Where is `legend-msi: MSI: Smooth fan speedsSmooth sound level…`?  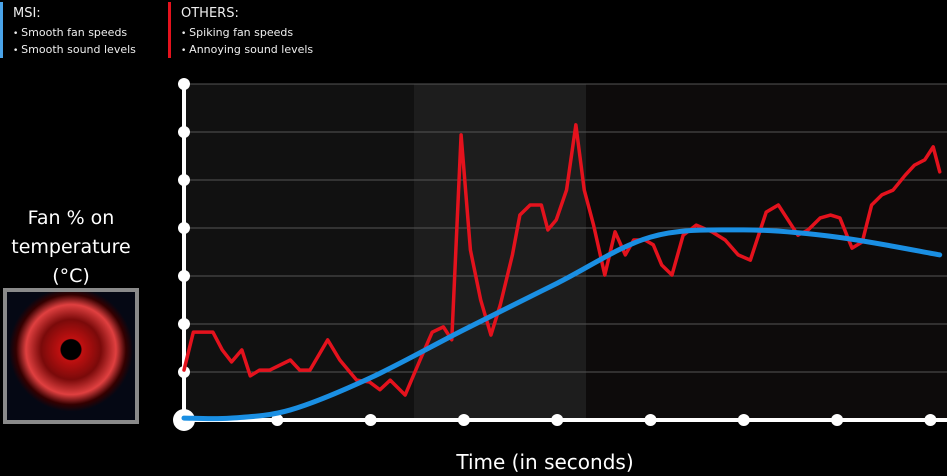
legend-msi: MSI: Smooth fan speedsSmooth sound level… is located at coordinates (68, 30).